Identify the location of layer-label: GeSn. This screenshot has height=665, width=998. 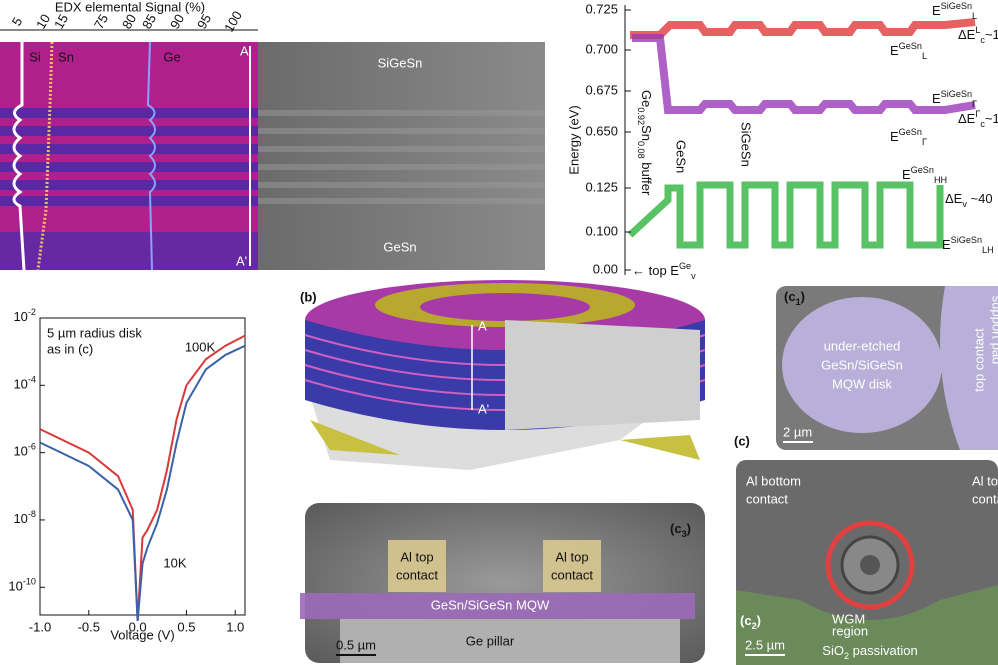
(681, 156).